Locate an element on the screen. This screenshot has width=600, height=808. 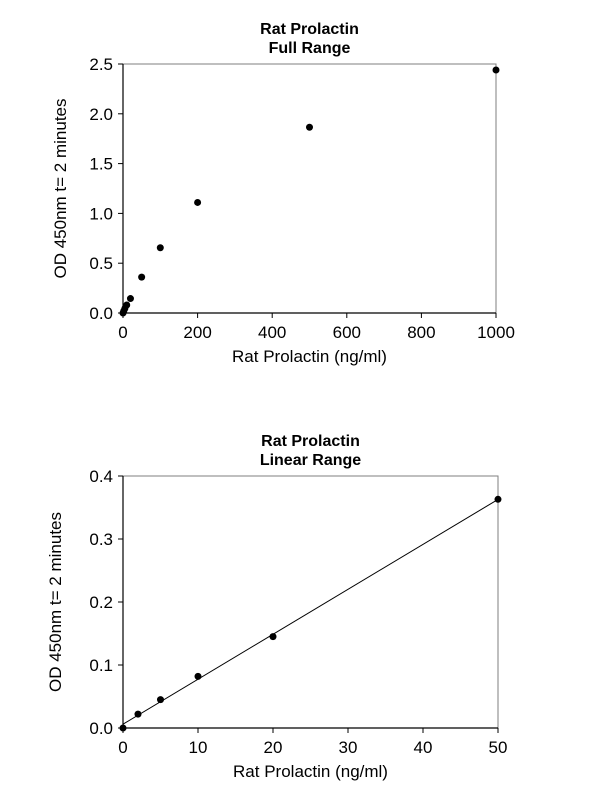
x-tick-label: 400 is located at coordinates (272, 332).